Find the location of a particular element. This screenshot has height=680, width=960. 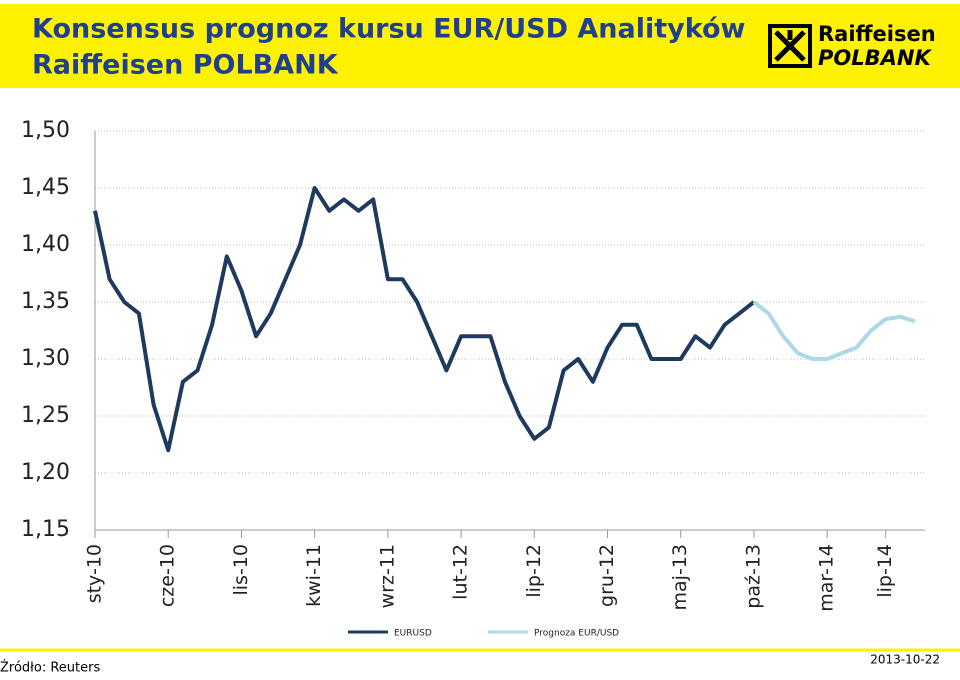

x-tick-label: lip-12 is located at coordinates (534, 571).